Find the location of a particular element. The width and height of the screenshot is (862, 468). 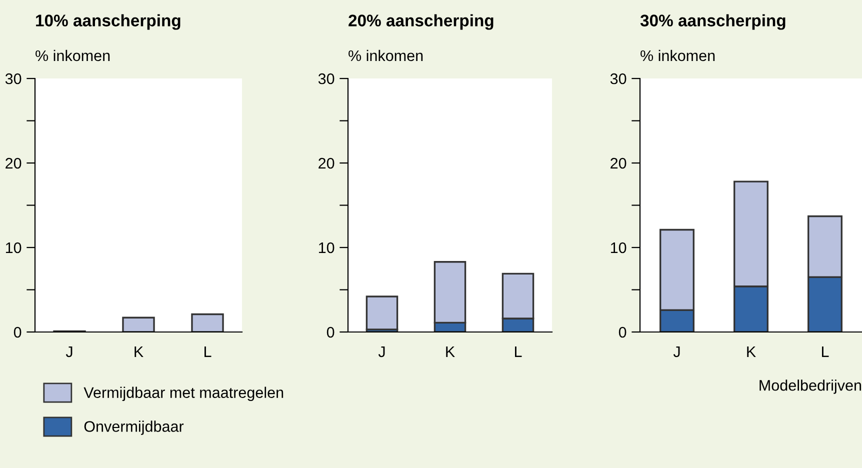

chart-title: 20% aanscherping is located at coordinates (421, 22).